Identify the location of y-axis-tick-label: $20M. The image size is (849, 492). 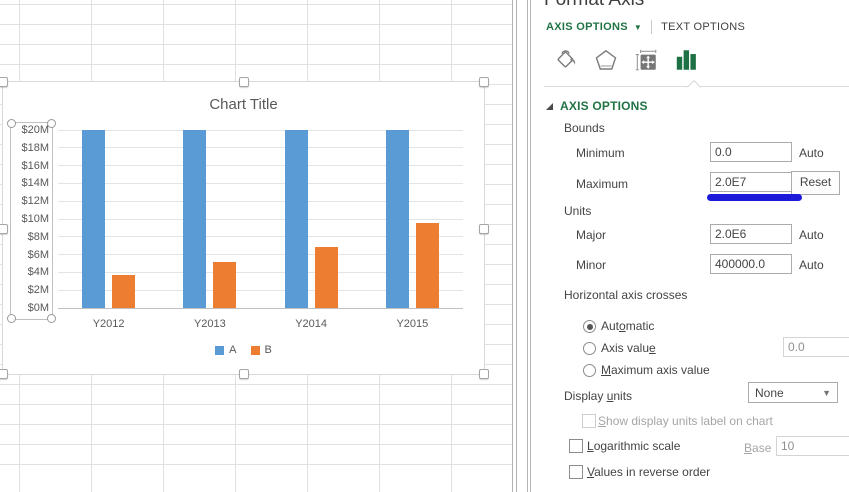
(35, 130).